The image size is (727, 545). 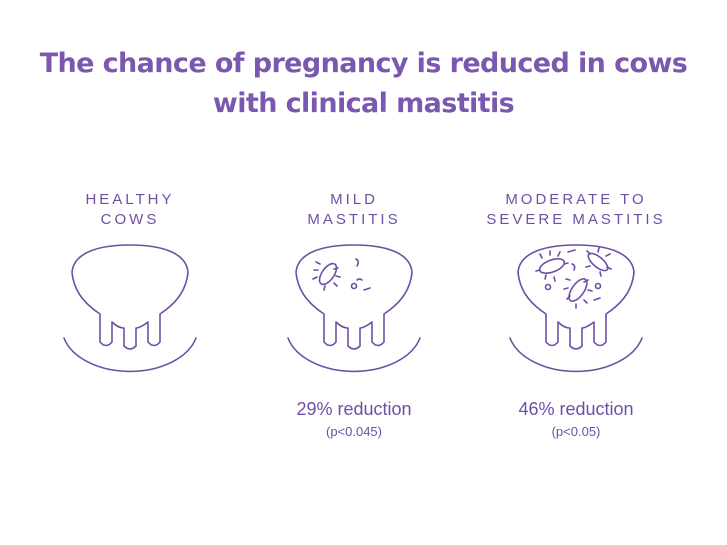 What do you see at coordinates (354, 199) in the screenshot?
I see `group-label-line-1: MILD` at bounding box center [354, 199].